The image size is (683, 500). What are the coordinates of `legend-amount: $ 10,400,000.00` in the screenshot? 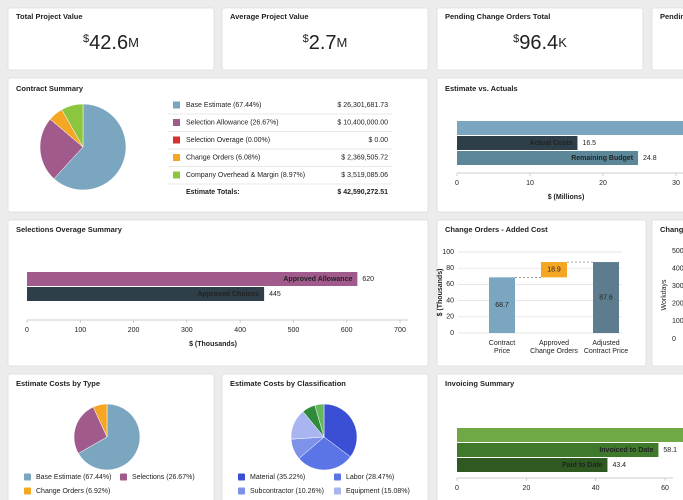 It's located at (362, 122).